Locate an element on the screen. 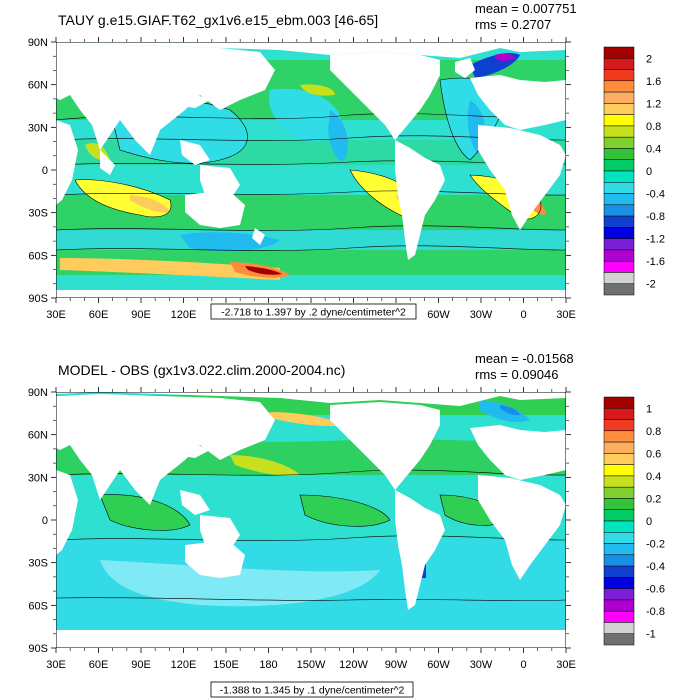 The image size is (700, 700). panel-2-mean: mean = -0.01568 is located at coordinates (524, 358).